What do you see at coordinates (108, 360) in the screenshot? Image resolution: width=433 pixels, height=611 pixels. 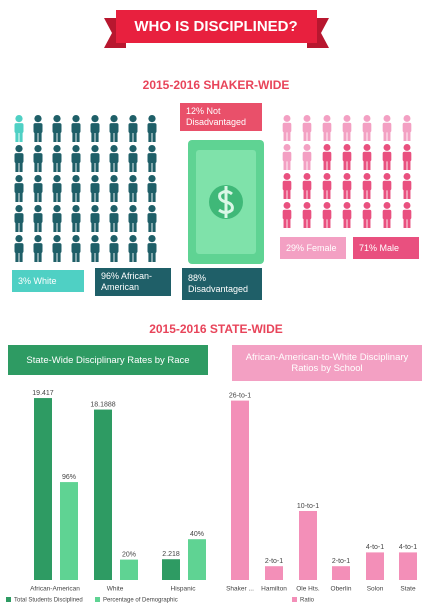 I see `chart-title: State-Wide Disciplinary Rates by Race` at bounding box center [108, 360].